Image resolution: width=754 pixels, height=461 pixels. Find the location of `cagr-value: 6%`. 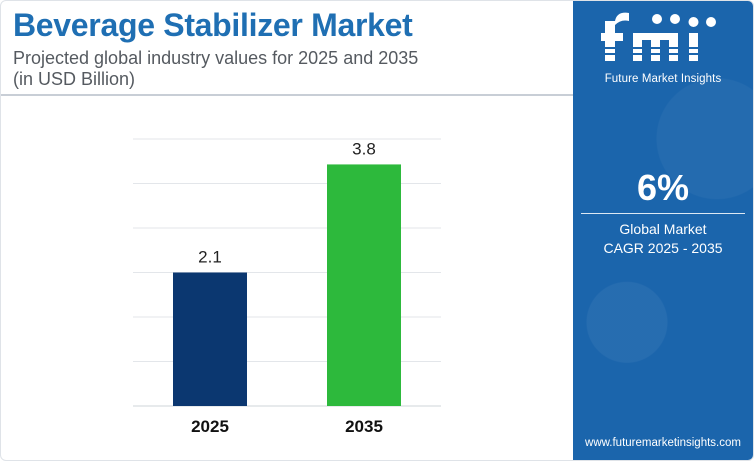

cagr-value: 6% is located at coordinates (663, 187).